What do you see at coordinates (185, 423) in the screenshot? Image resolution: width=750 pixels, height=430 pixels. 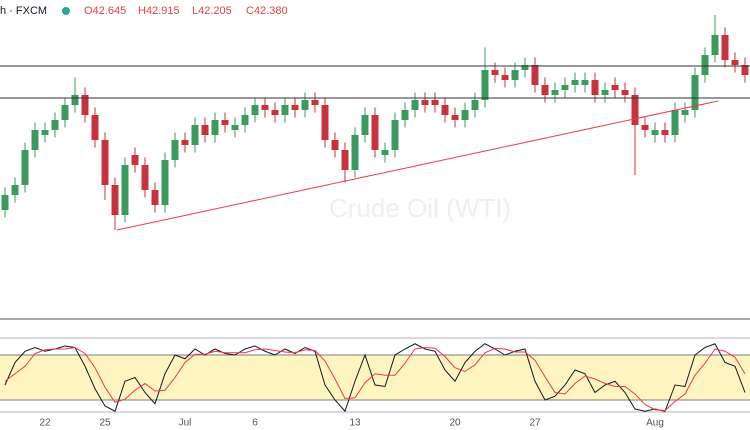 I see `x-tick-label: Jul` at bounding box center [185, 423].